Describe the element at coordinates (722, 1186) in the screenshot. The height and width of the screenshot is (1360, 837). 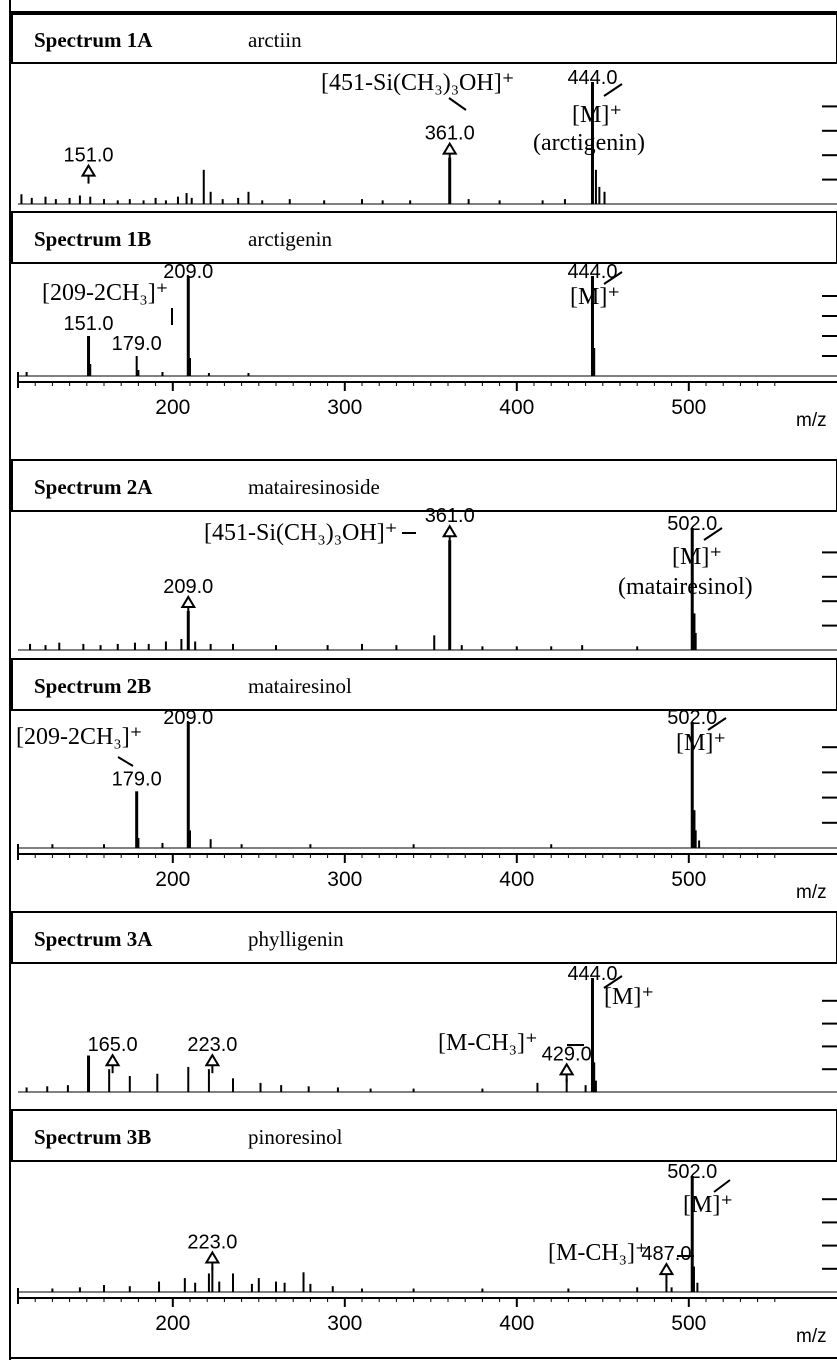
I see `spectrum-3b-pointer-m` at that location.